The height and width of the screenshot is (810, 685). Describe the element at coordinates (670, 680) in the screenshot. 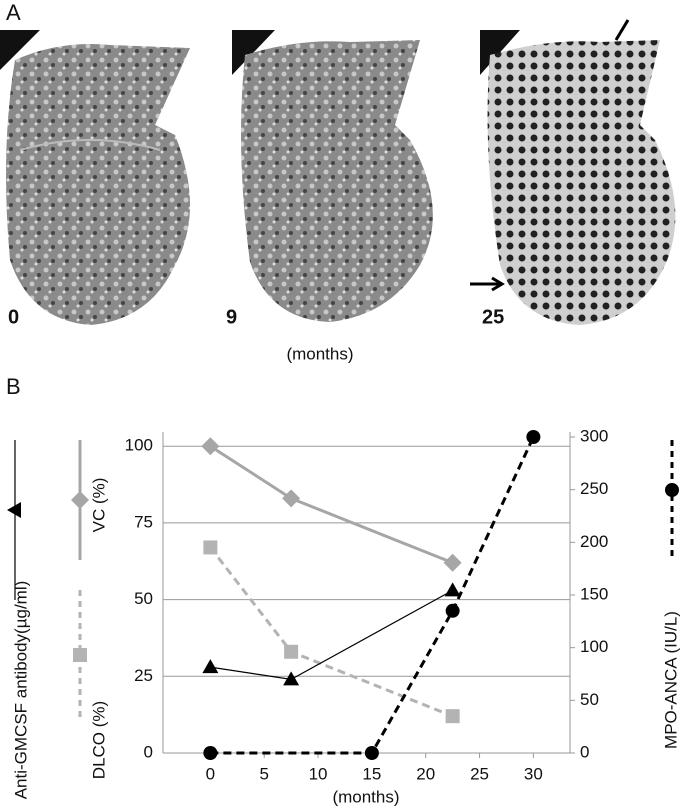

I see `legend-label: MPO-ANCA (IU/L)` at that location.